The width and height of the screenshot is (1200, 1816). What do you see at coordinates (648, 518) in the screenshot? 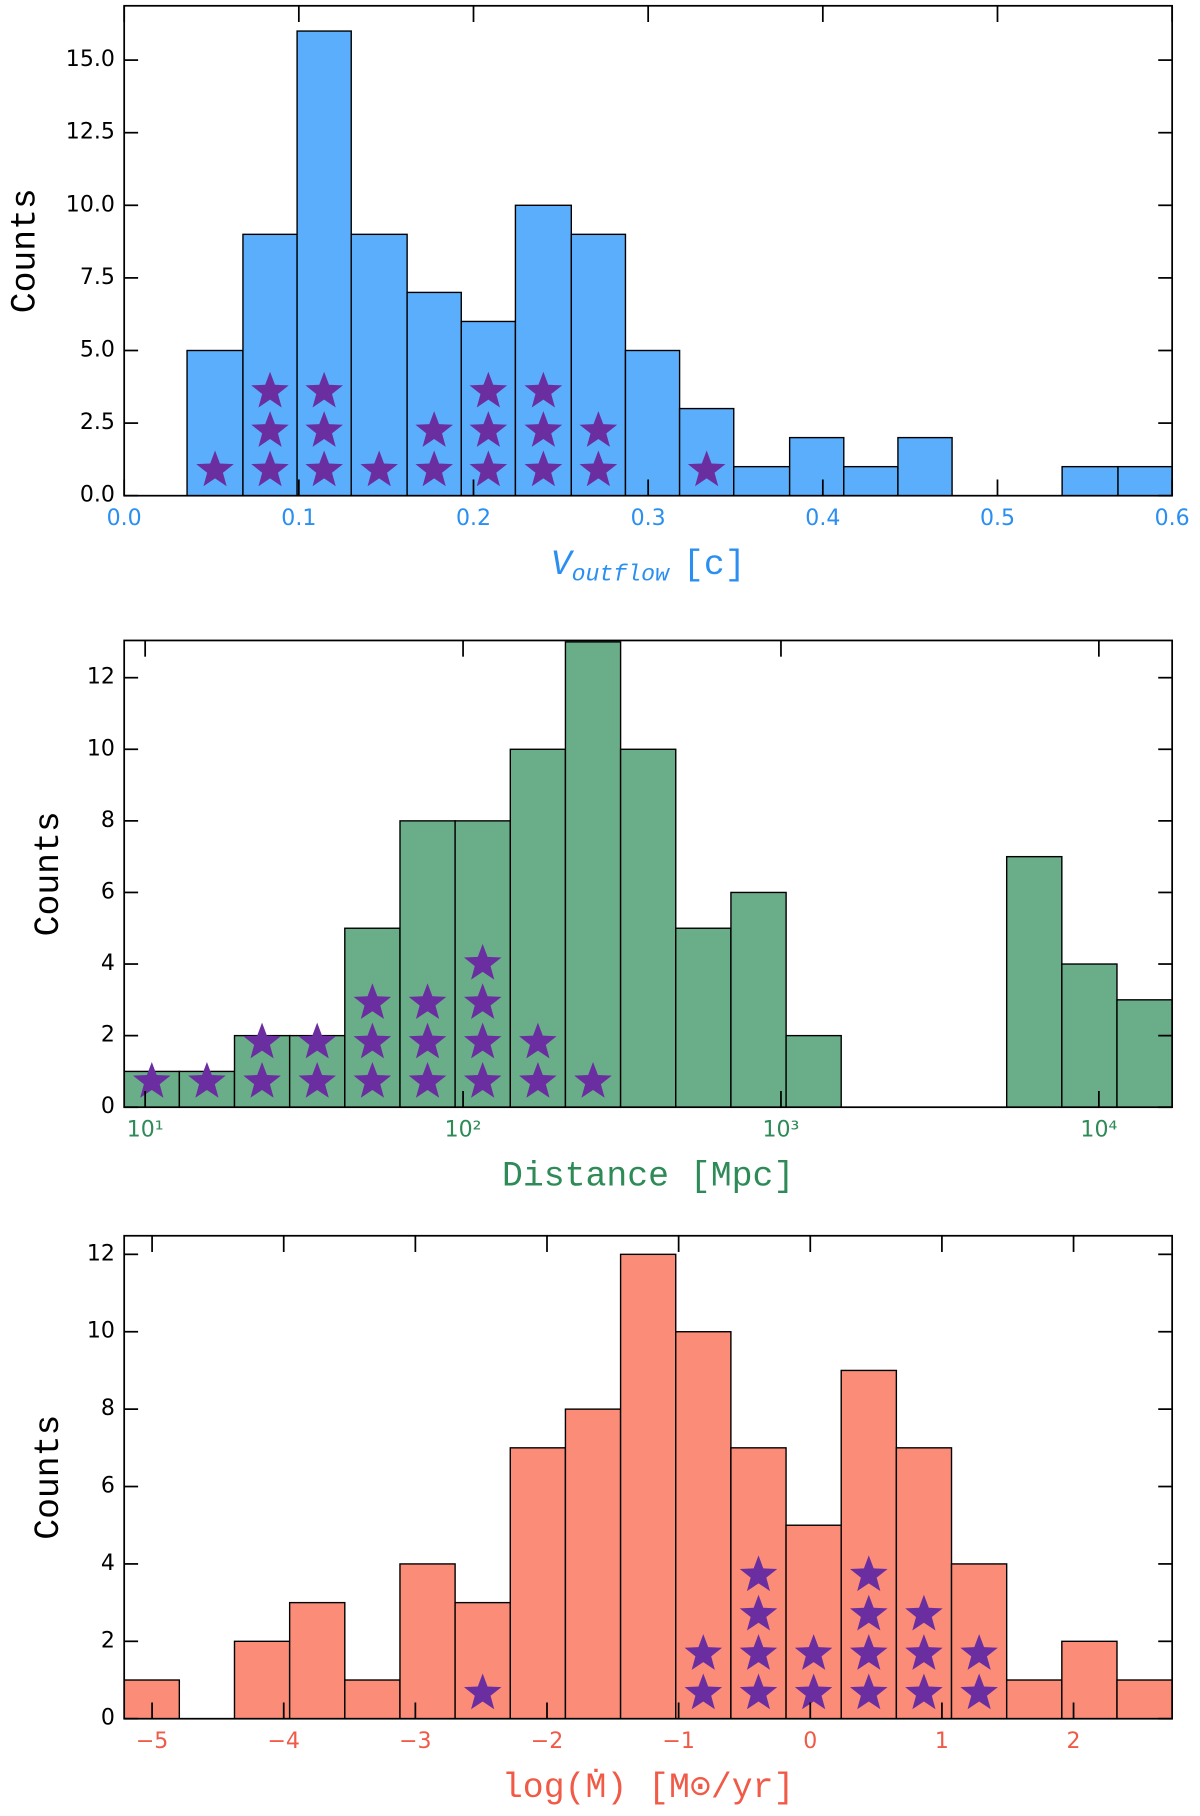
I see `x-tick-label: 0.3` at bounding box center [648, 518].